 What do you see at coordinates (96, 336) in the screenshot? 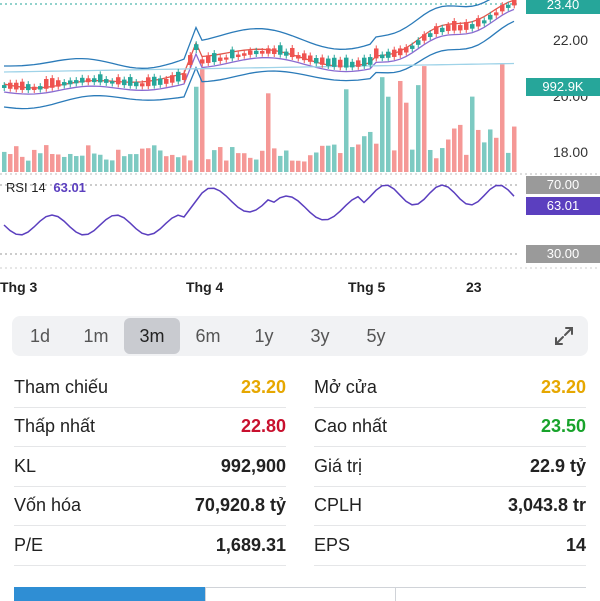
I see `period-1m: 1m` at bounding box center [96, 336].